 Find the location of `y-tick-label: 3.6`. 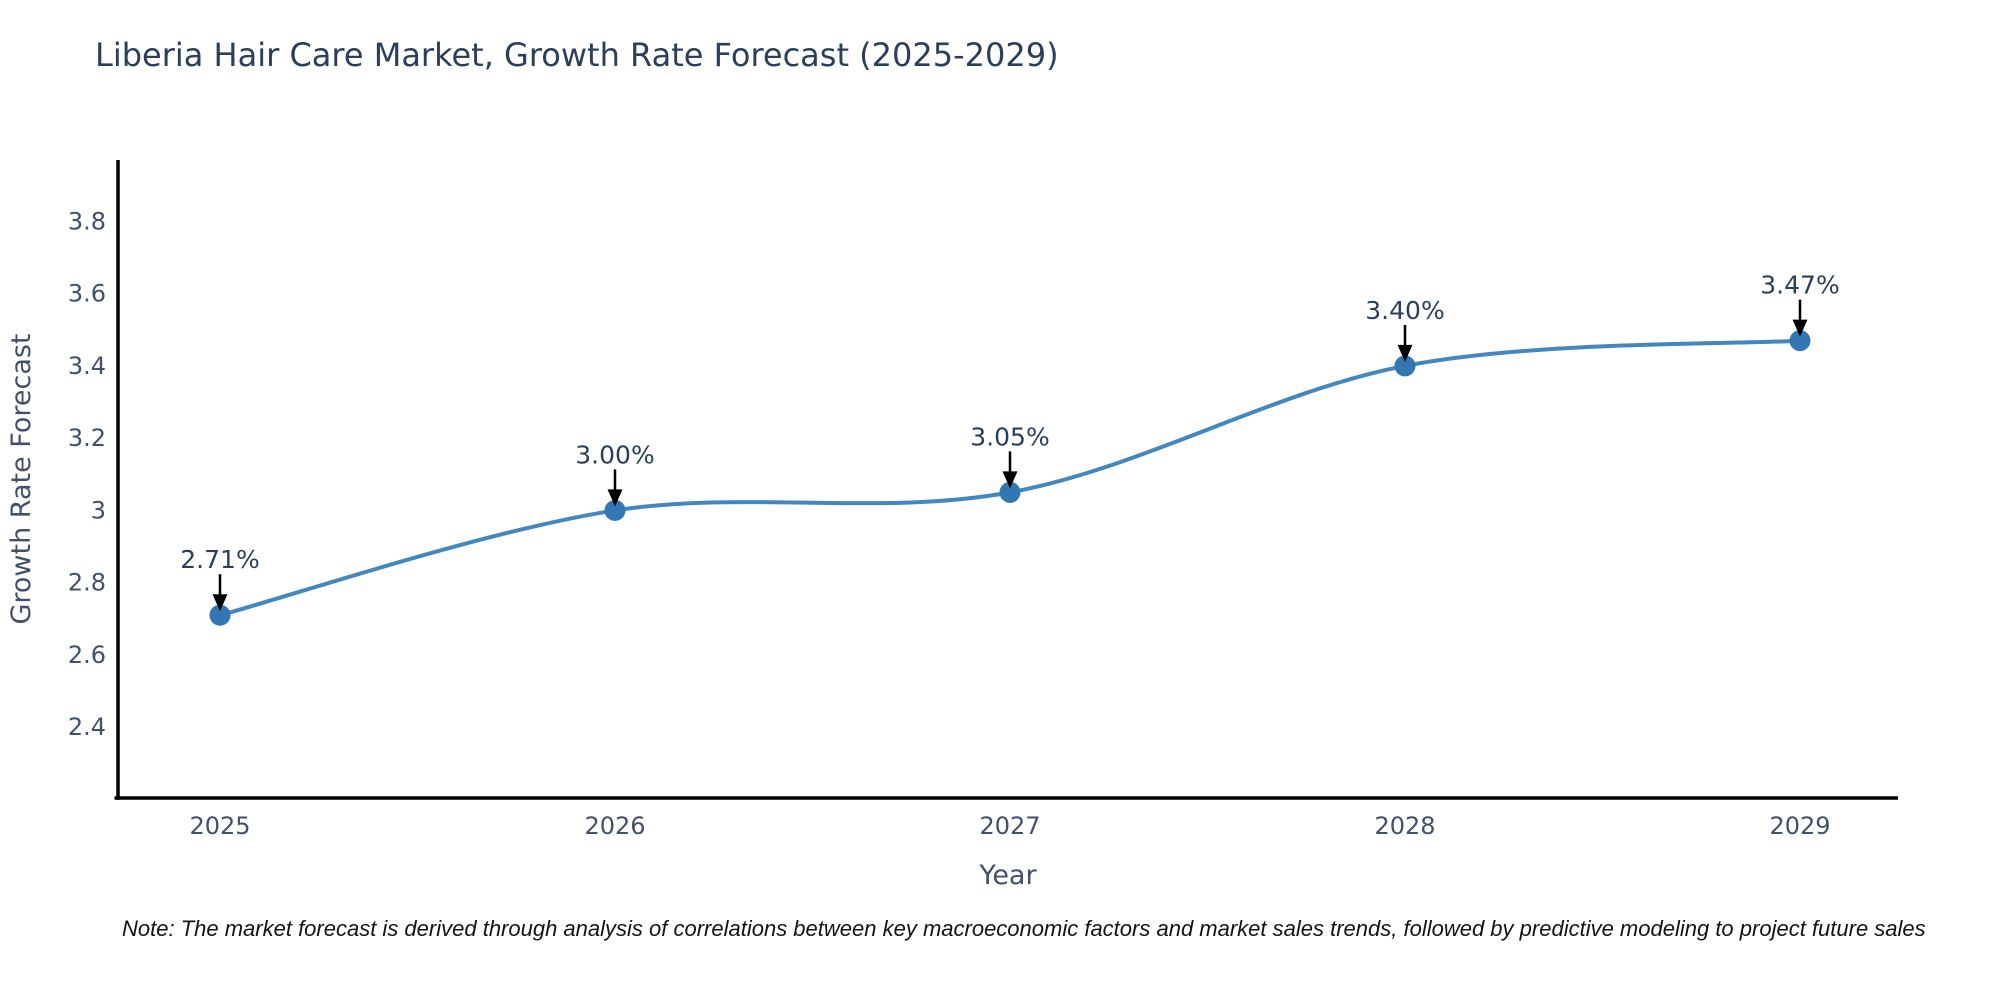

y-tick-label: 3.6 is located at coordinates (87, 294).